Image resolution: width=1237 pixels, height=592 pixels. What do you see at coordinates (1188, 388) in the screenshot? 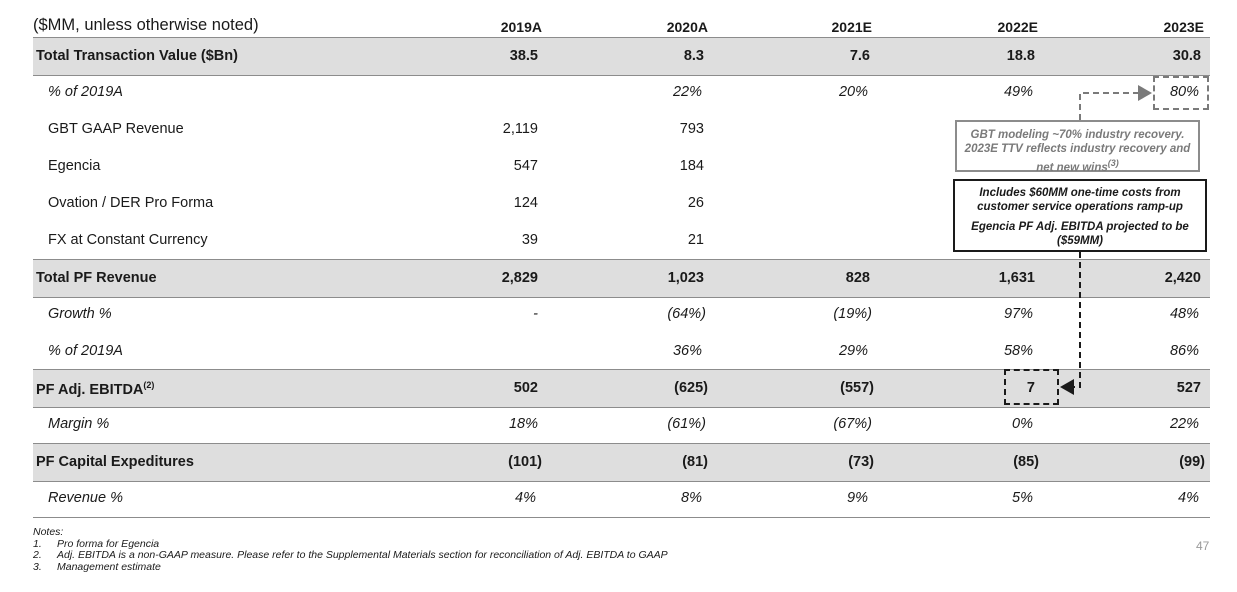
I see `cell-2023e: 527` at bounding box center [1188, 388].